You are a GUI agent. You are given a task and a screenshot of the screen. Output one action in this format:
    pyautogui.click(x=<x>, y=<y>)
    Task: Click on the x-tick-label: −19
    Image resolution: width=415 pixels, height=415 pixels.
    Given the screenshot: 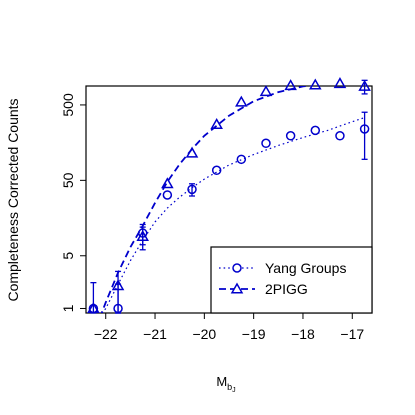 What is the action you would take?
    pyautogui.click(x=254, y=334)
    